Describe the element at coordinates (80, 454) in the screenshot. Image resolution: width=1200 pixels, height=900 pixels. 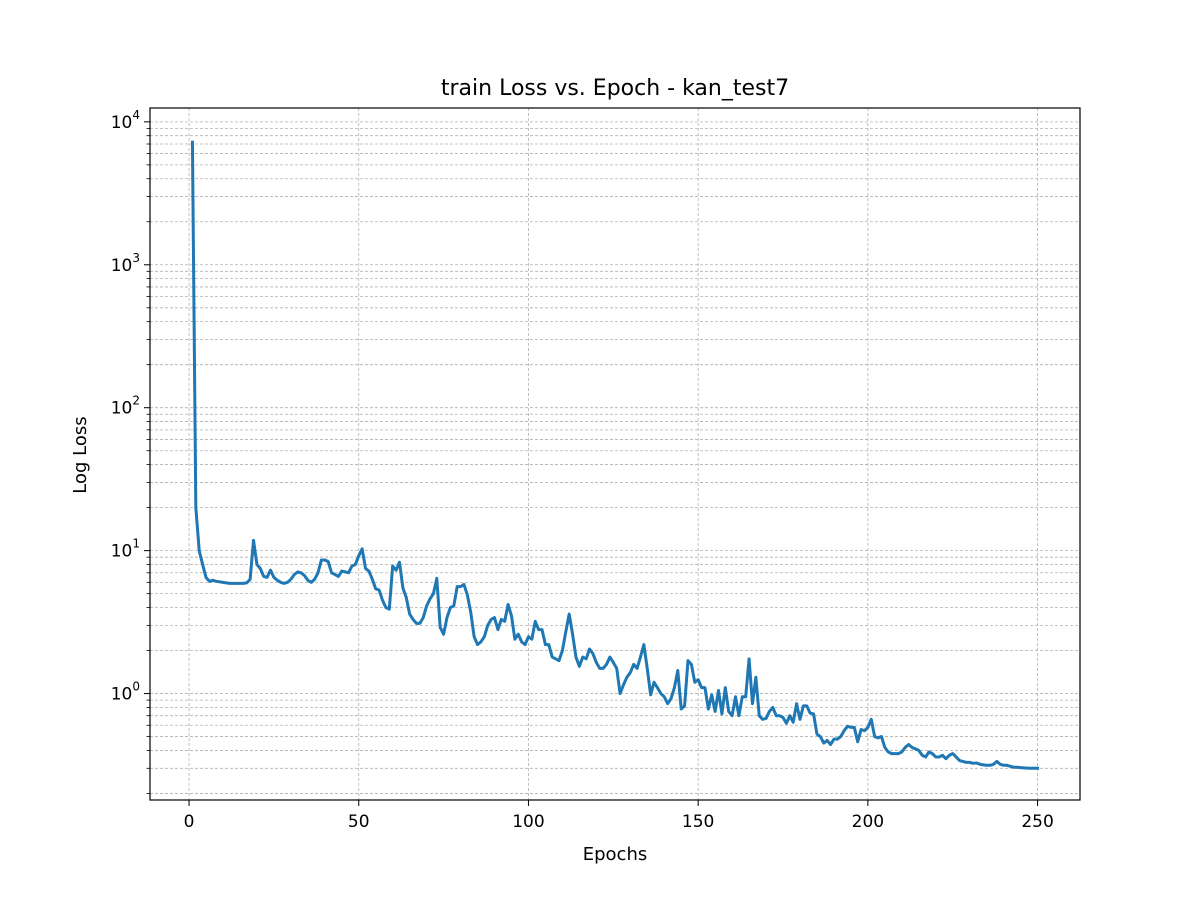
I see `y-axis-label: Log Loss` at that location.